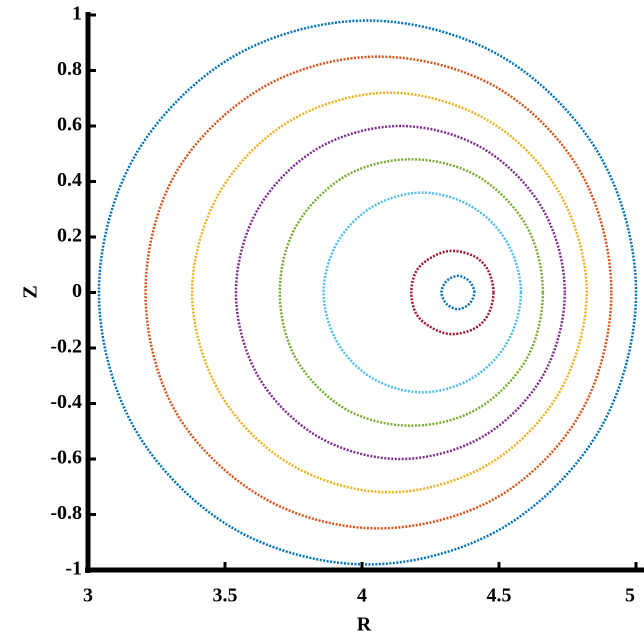 This screenshot has width=644, height=639. Describe the element at coordinates (225, 596) in the screenshot. I see `x-tick-label: 3.5` at that location.